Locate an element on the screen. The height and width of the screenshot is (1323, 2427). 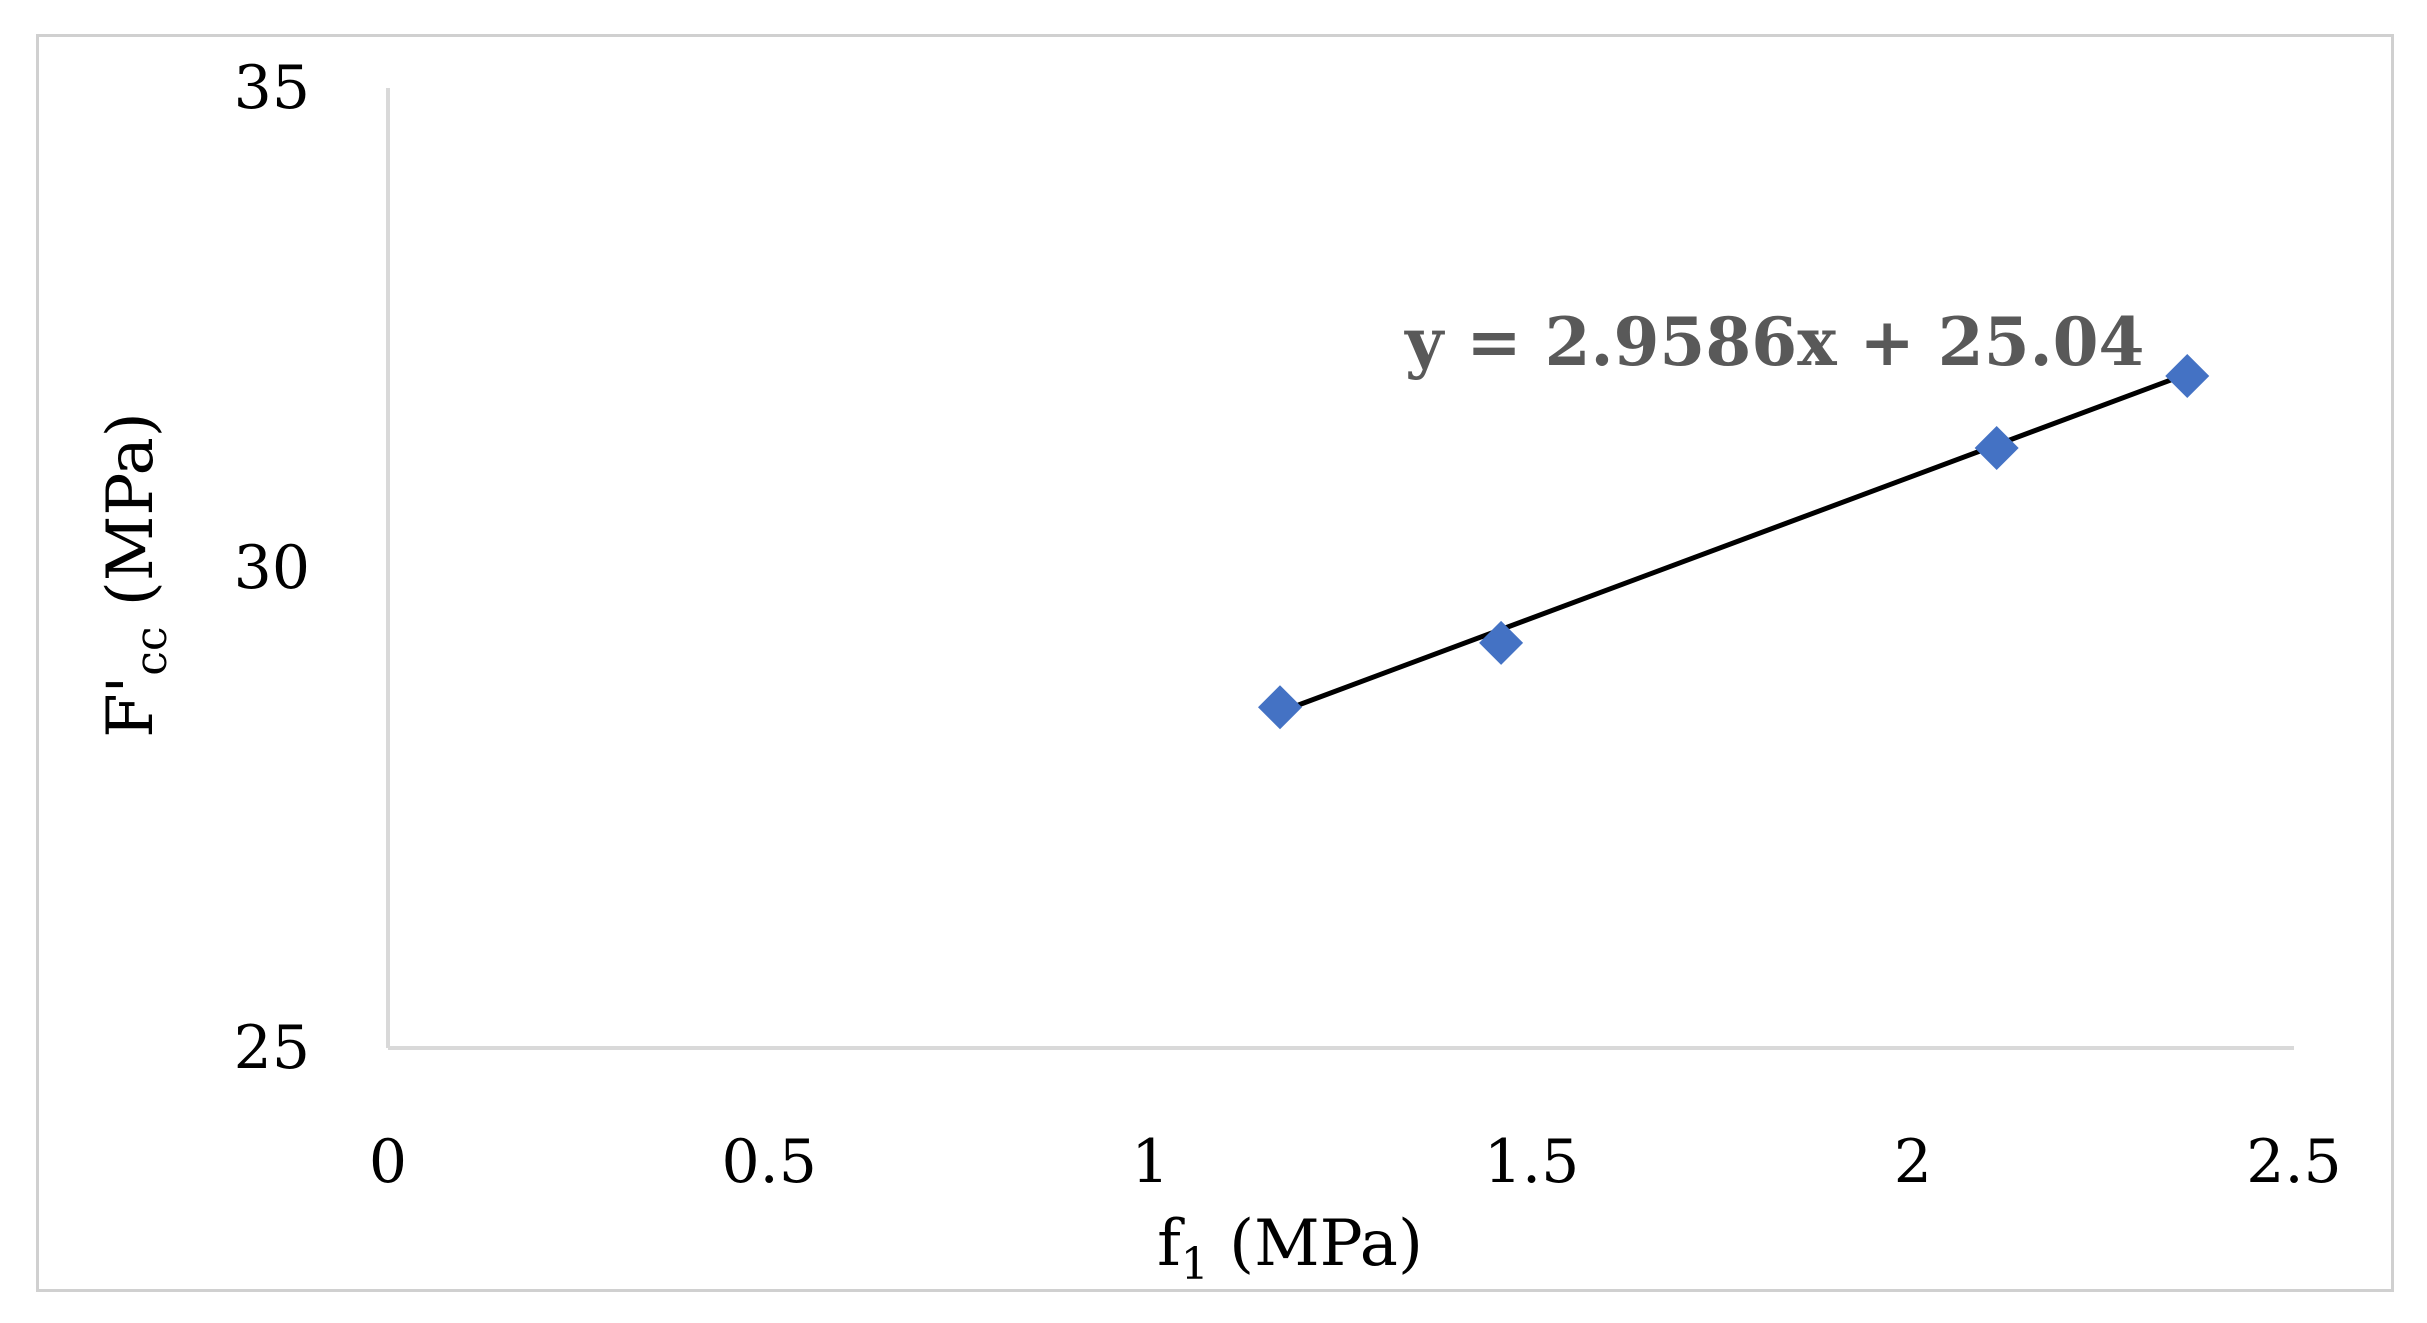
y-tick-label: 30 is located at coordinates (272, 568).